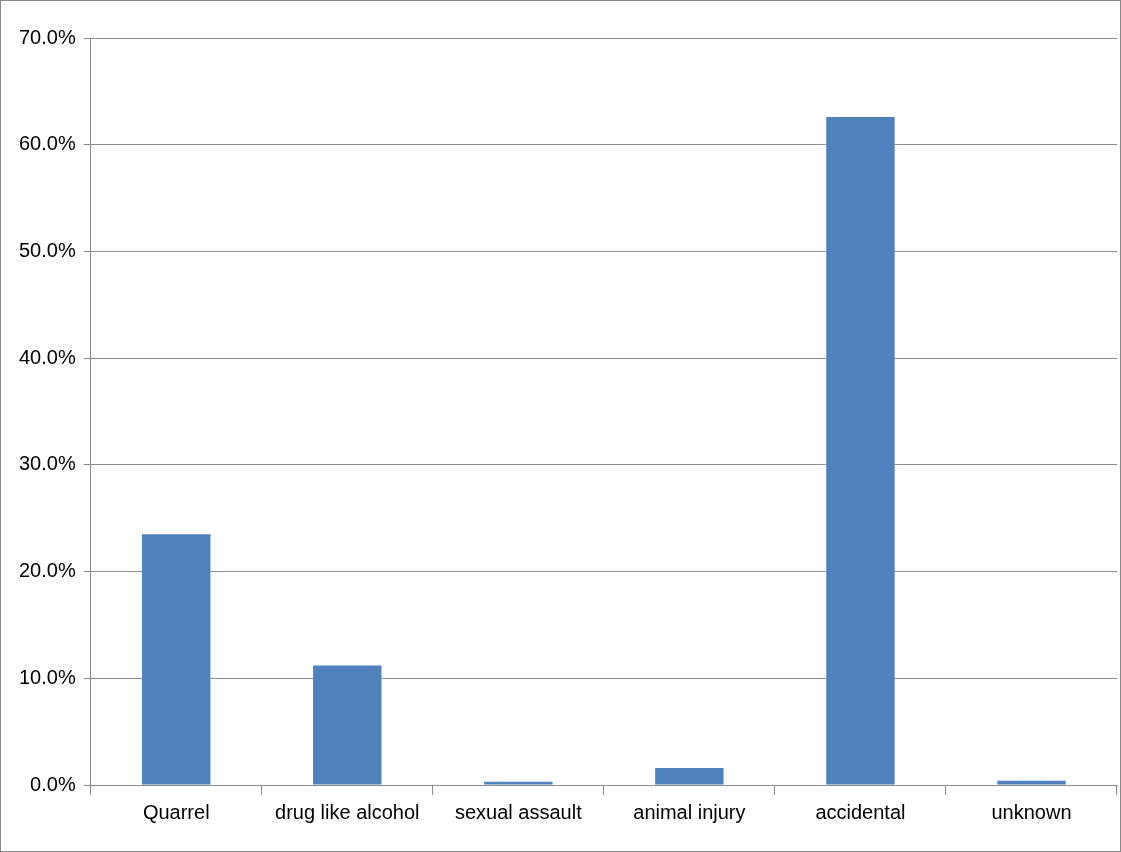 This screenshot has width=1121, height=852. Describe the element at coordinates (689, 811) in the screenshot. I see `x-tick-label: animal injury` at that location.